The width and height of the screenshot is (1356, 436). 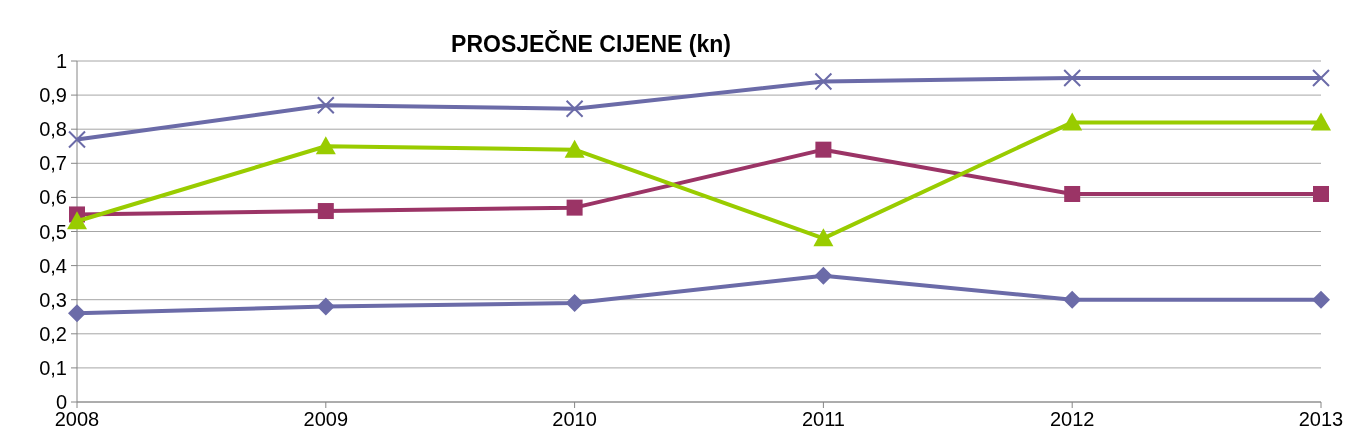 What do you see at coordinates (326, 419) in the screenshot?
I see `x-tick-label: 2009` at bounding box center [326, 419].